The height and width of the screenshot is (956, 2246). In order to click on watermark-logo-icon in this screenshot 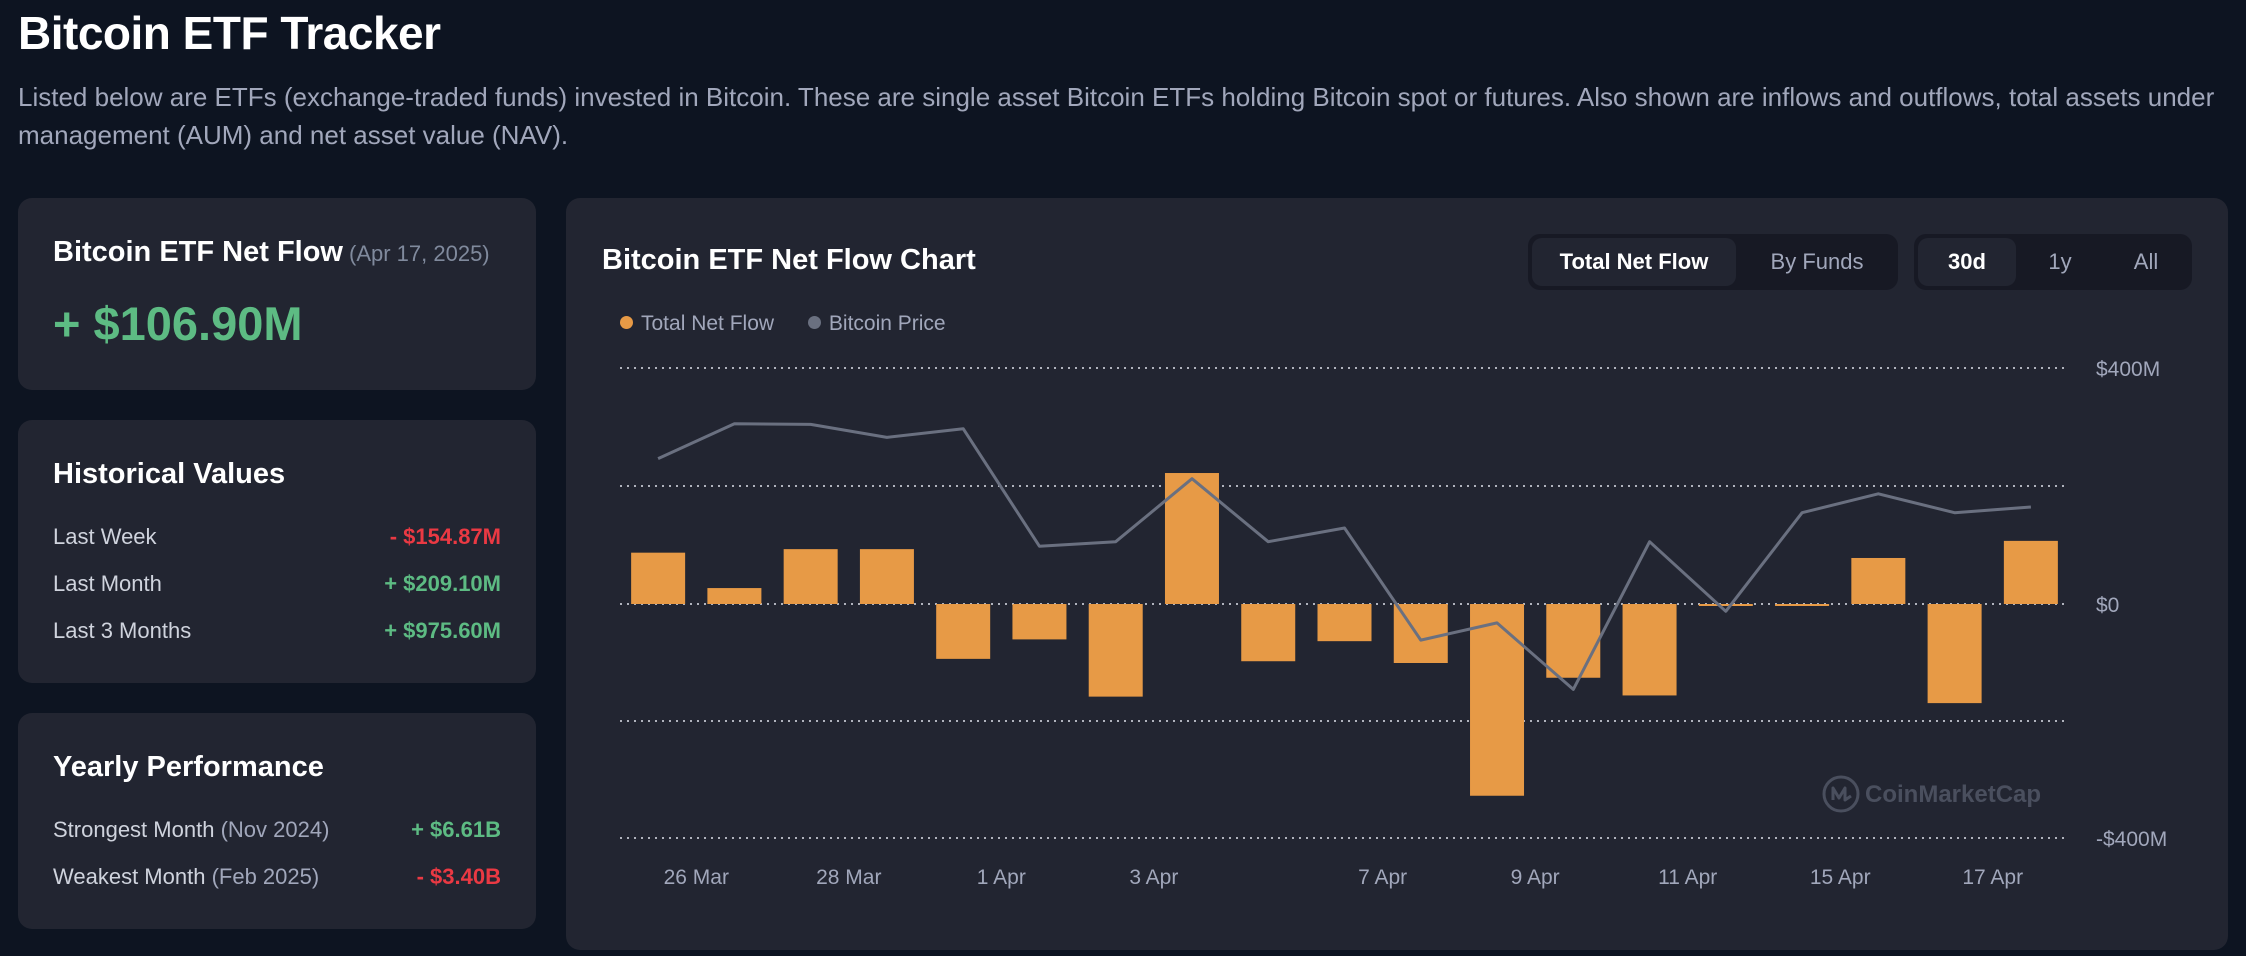, I will do `click(1841, 794)`.